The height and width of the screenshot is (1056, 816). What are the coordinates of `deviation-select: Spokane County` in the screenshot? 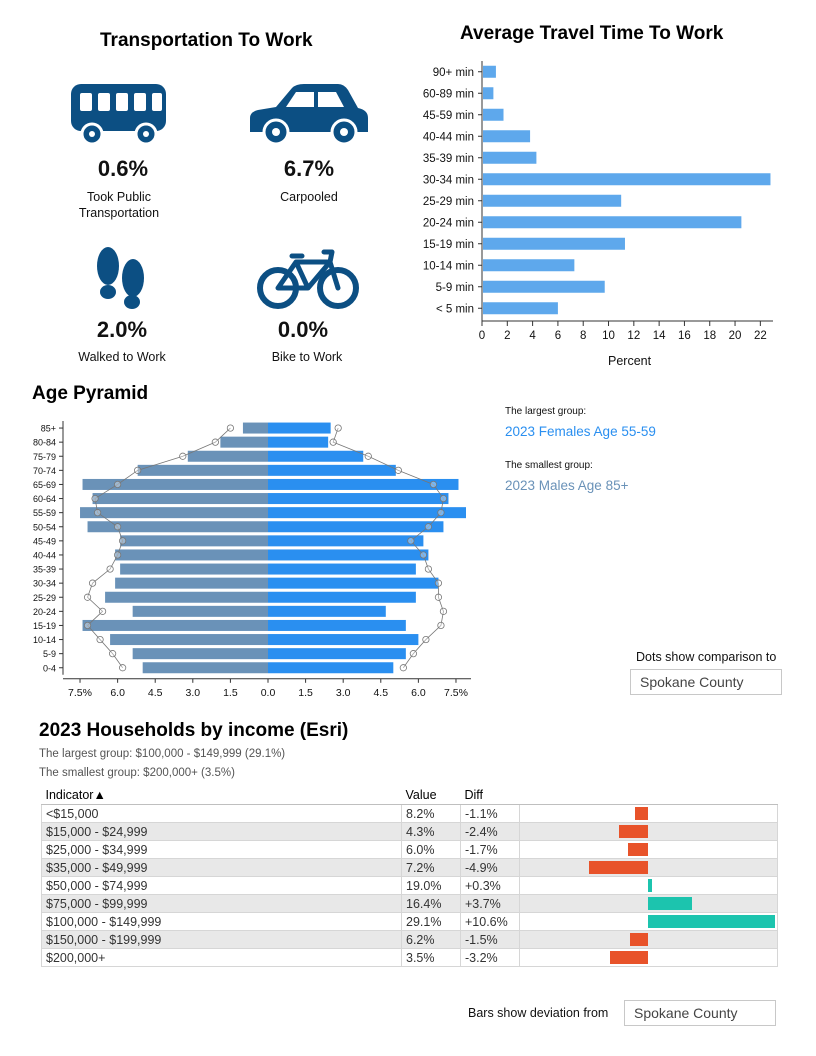 It's located at (700, 1013).